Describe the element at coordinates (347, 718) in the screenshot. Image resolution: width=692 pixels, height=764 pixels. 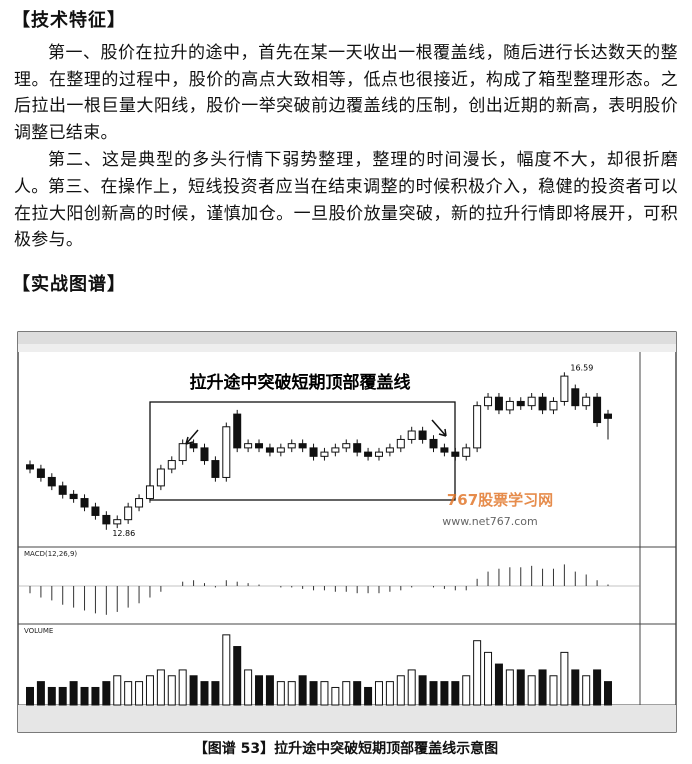
I see `tab-bar` at that location.